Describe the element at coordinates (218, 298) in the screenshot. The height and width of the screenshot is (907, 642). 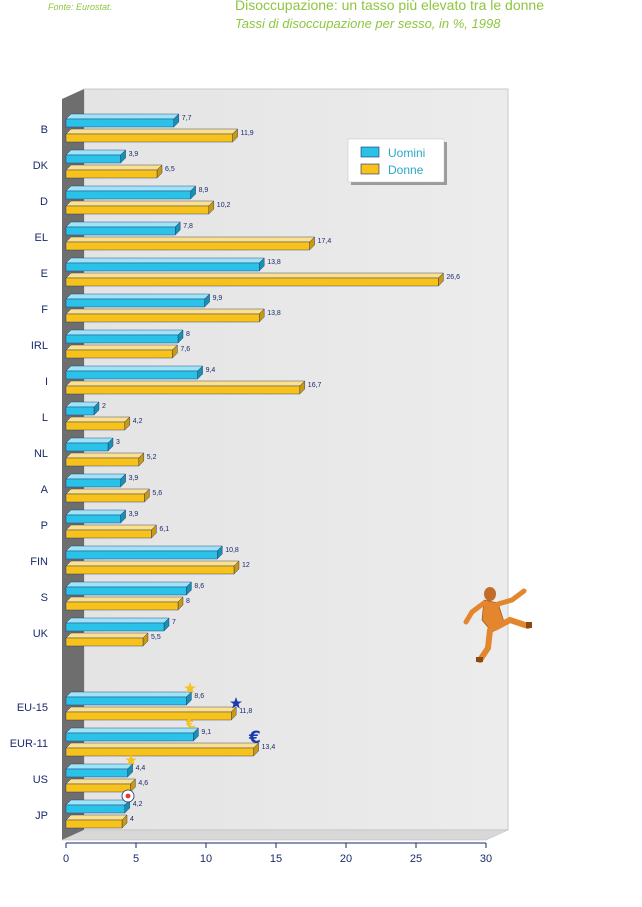
I see `value-label-uomini-f: 9,9` at that location.